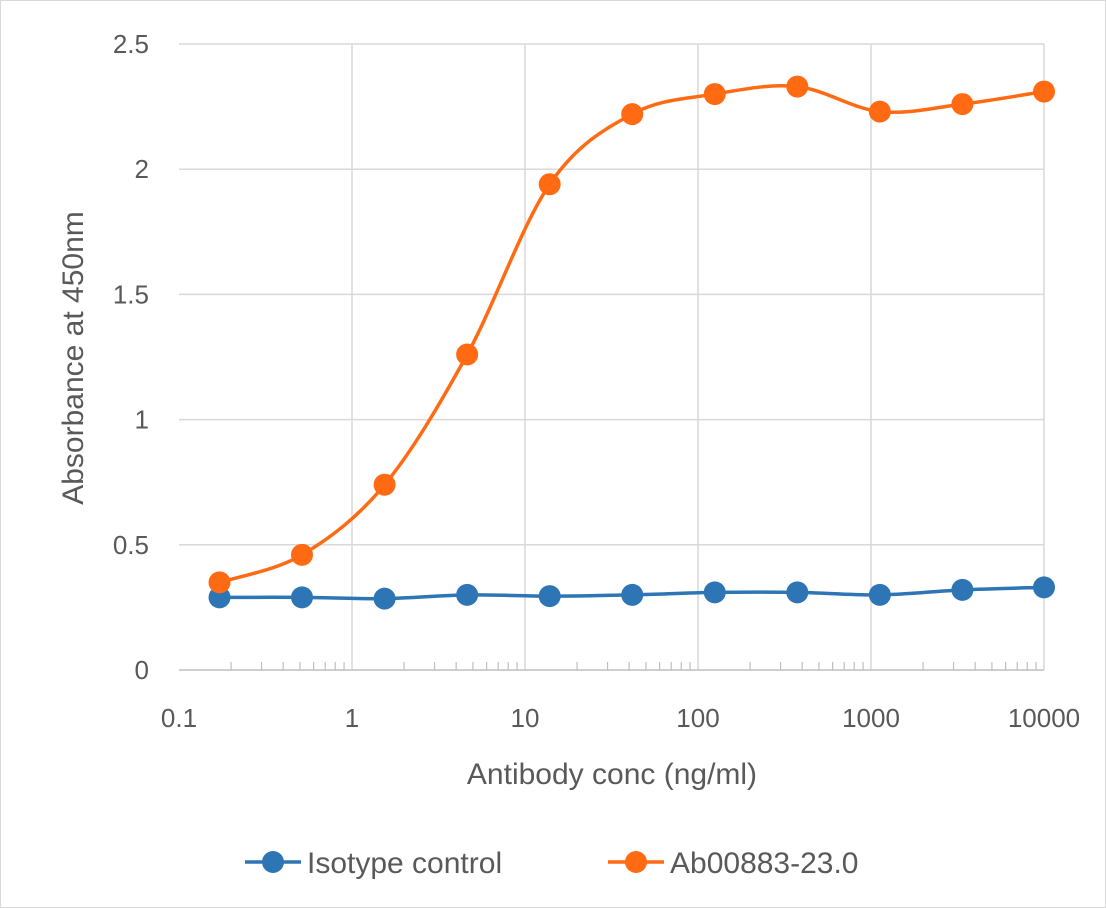  What do you see at coordinates (1044, 718) in the screenshot?
I see `x-tick-label: 10000` at bounding box center [1044, 718].